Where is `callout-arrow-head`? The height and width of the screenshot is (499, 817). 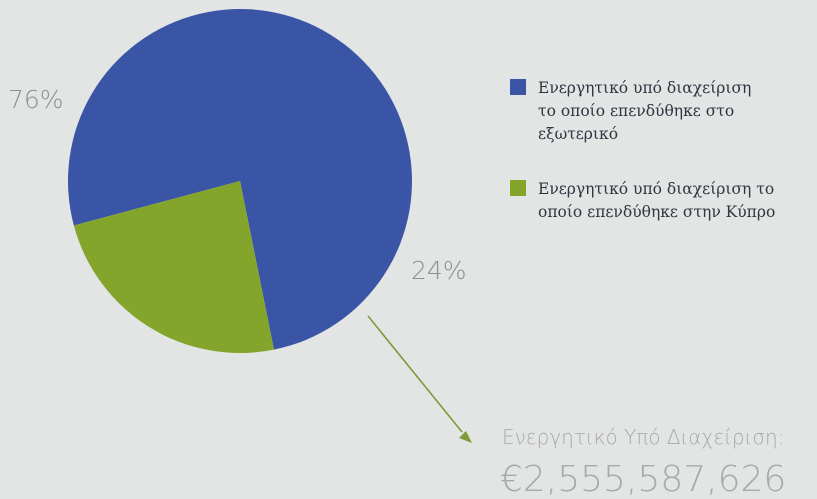 callout-arrow-head is located at coordinates (465, 437).